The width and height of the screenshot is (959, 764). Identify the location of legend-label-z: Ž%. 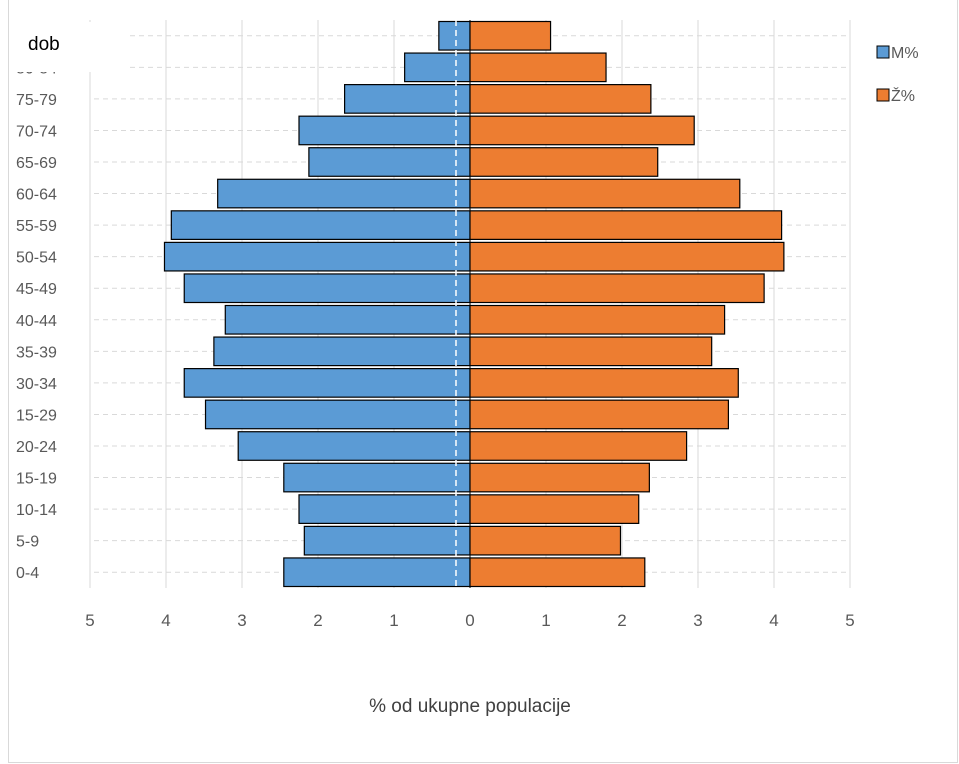
(903, 95).